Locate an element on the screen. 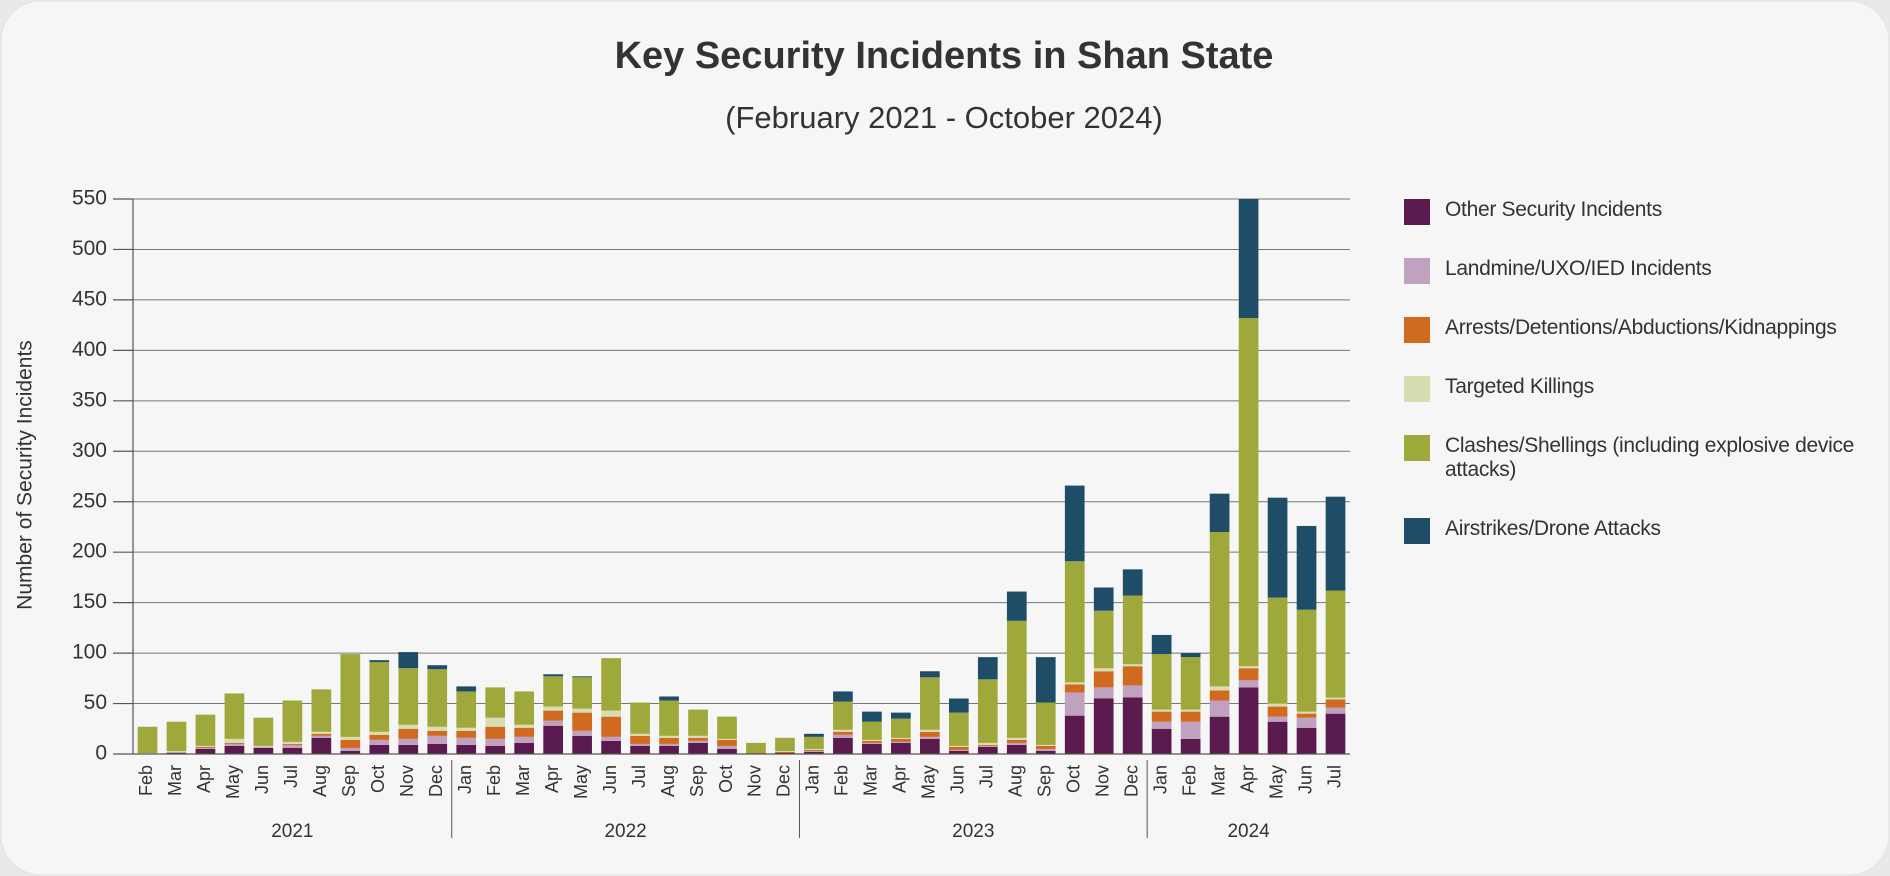  y-tick-label: 150 is located at coordinates (89, 601).